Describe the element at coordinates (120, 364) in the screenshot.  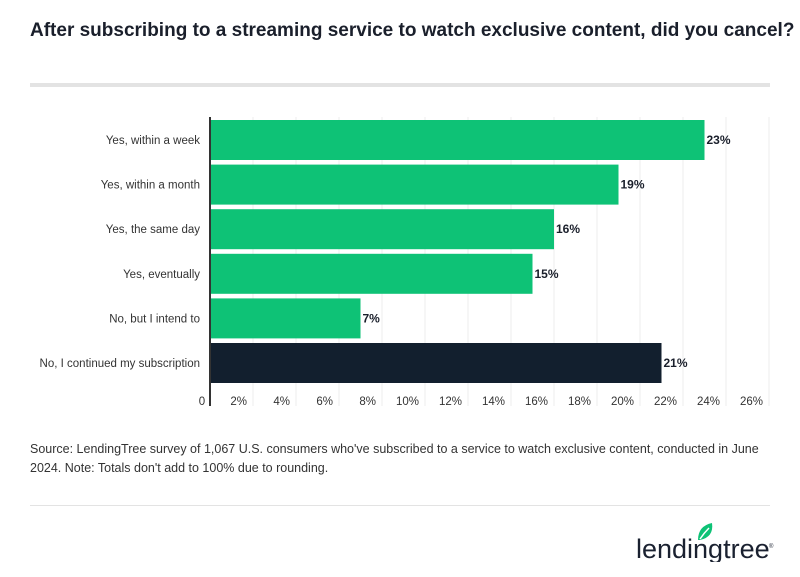
I see `category-label: No, I continued my subscription` at that location.